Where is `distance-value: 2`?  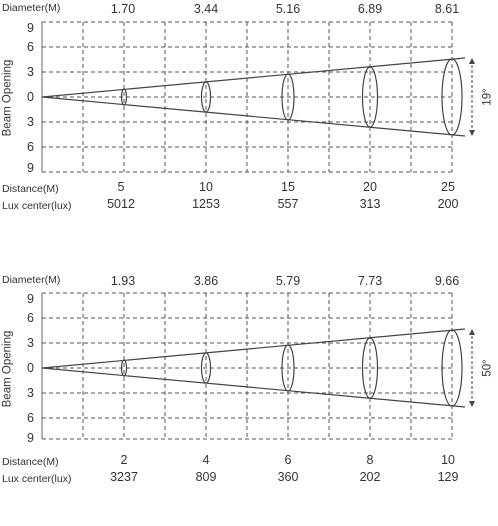 distance-value: 2 is located at coordinates (124, 460).